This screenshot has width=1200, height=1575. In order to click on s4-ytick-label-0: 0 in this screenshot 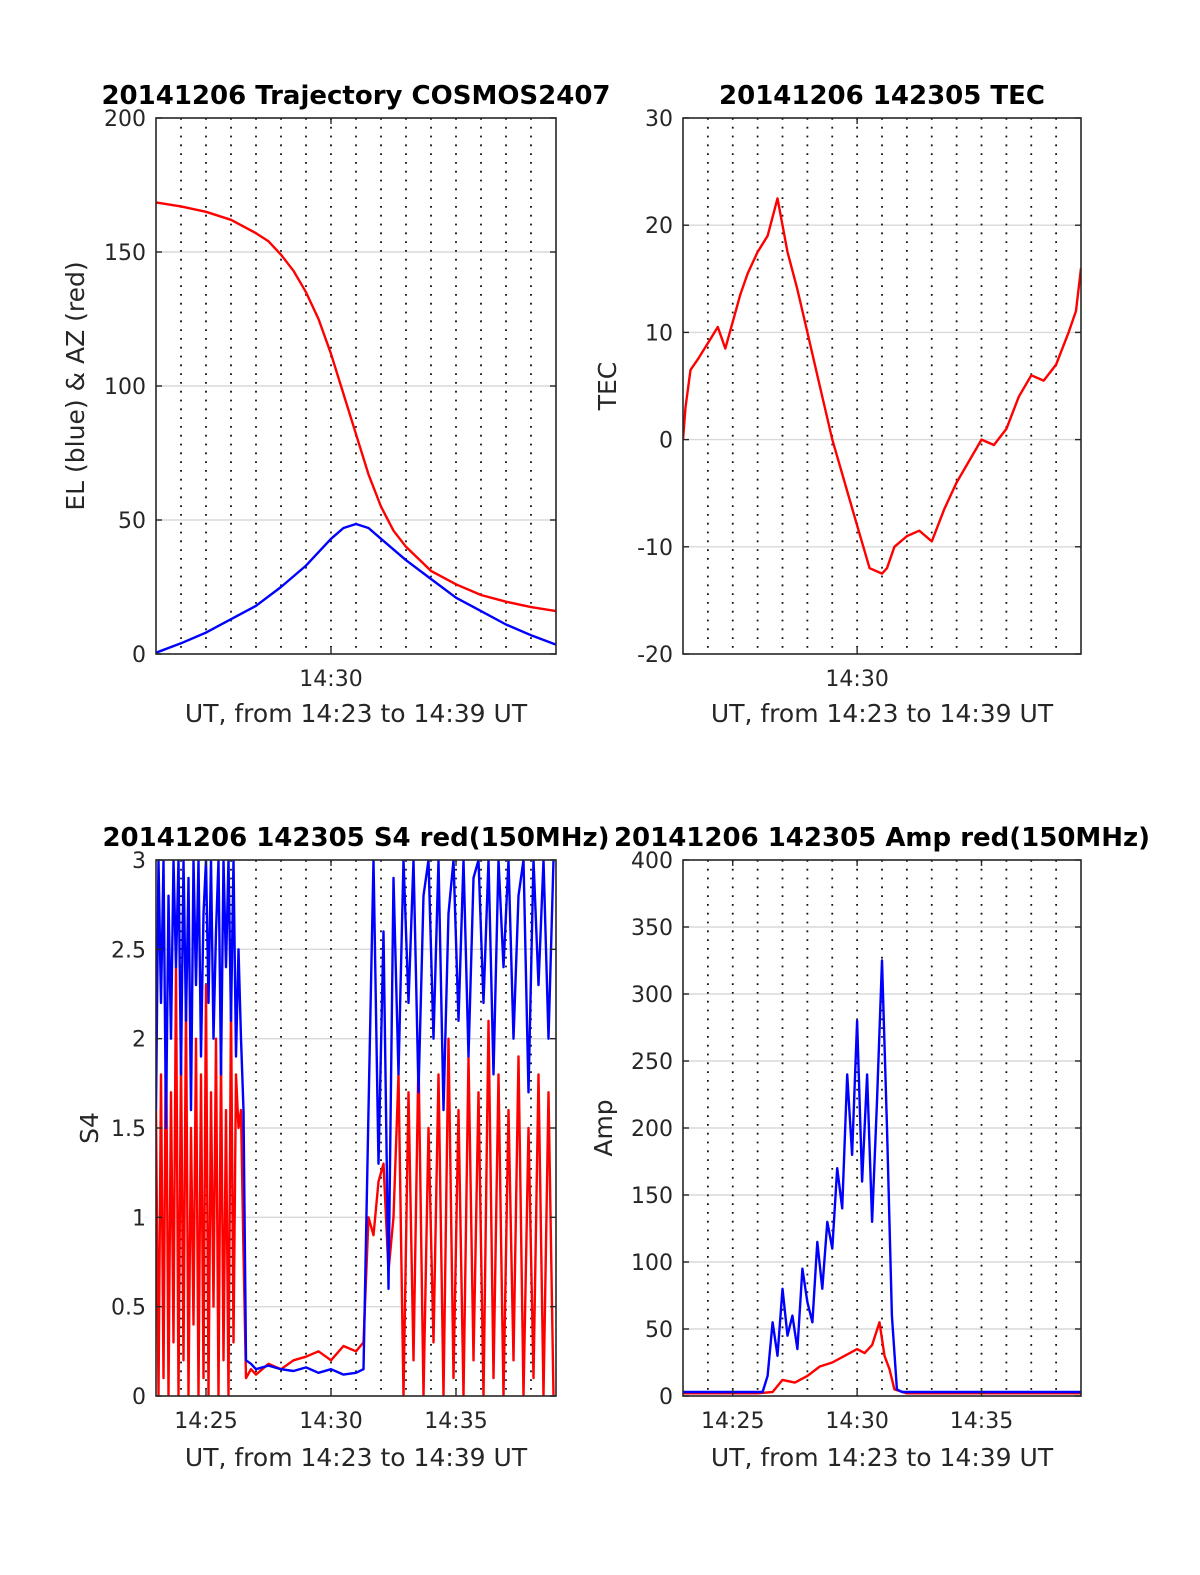, I will do `click(139, 1397)`.